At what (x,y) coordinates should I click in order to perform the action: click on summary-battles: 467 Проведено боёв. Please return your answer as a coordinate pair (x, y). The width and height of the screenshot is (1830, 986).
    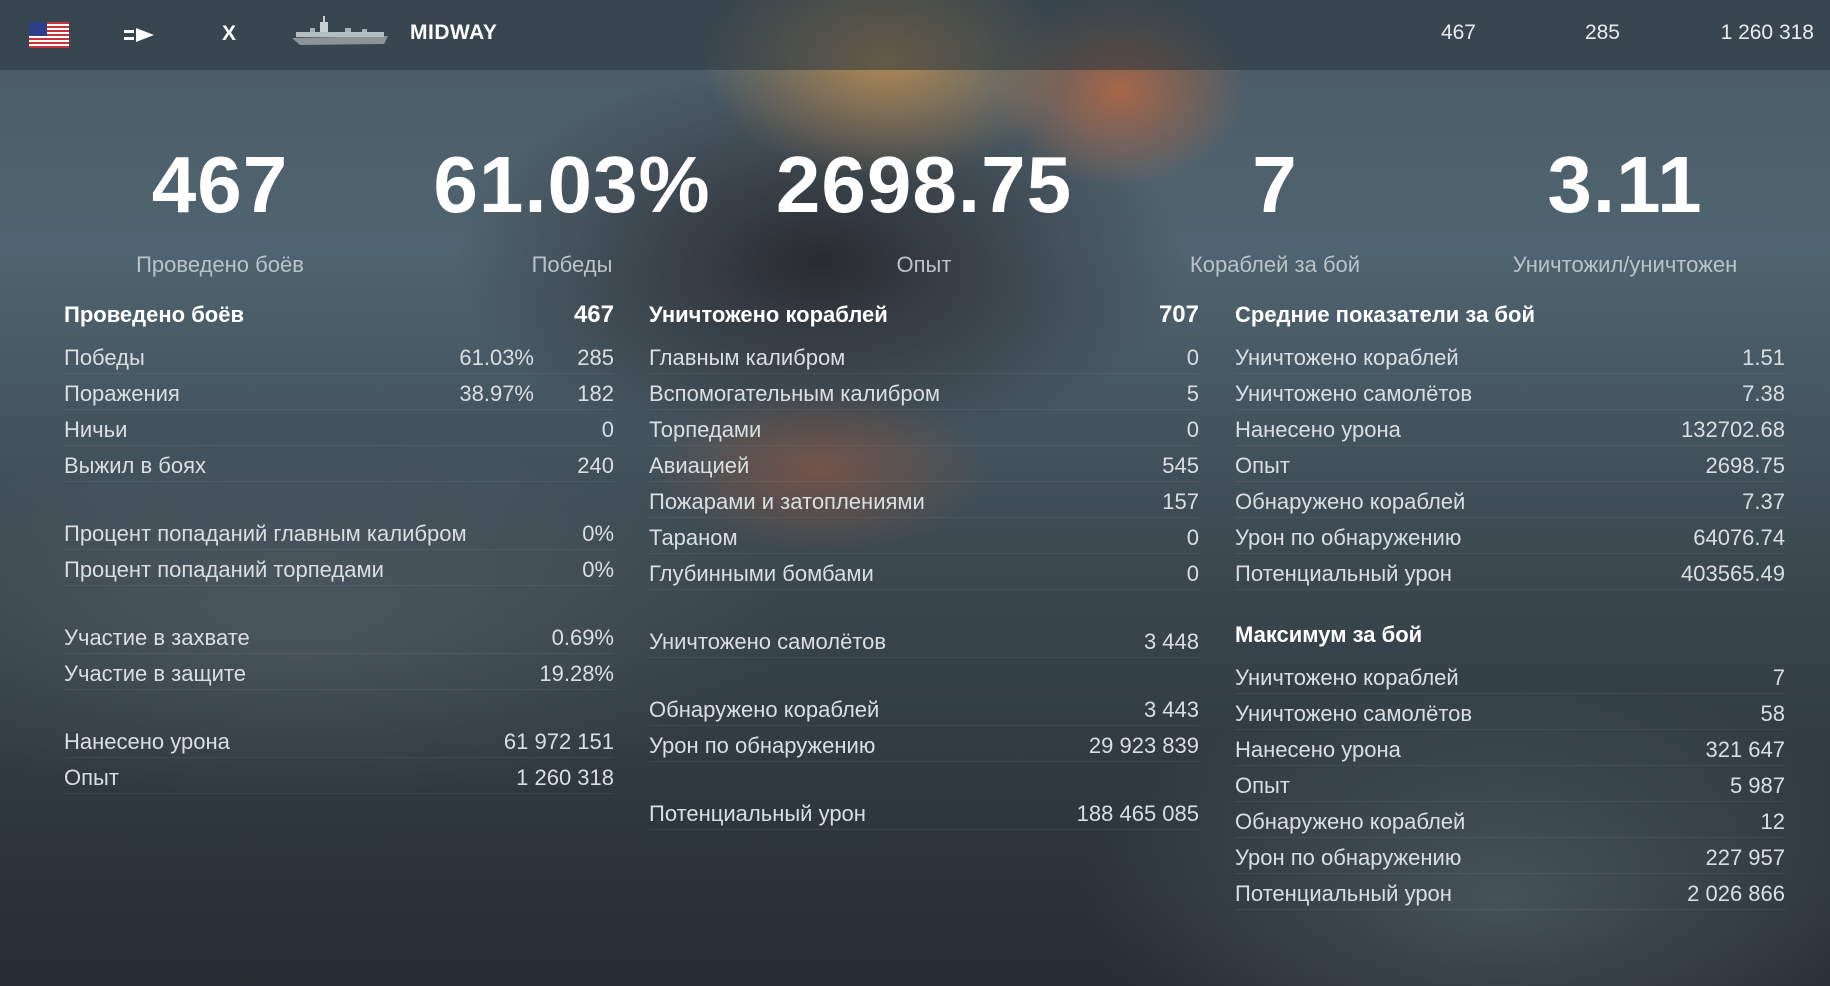
    Looking at the image, I should click on (220, 209).